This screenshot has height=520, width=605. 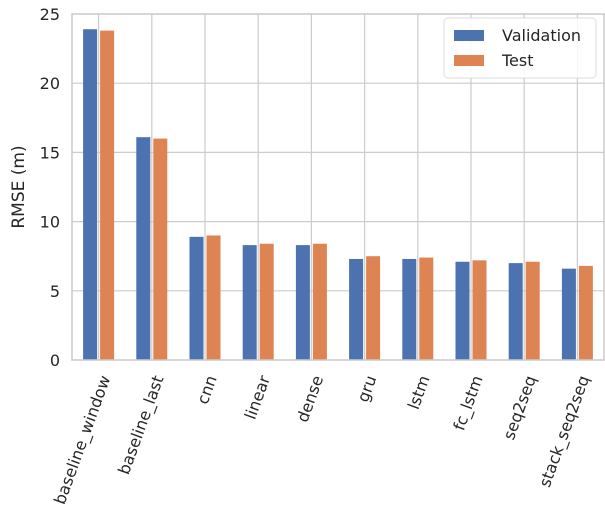 I want to click on bar-validation-cnn, so click(x=196, y=298).